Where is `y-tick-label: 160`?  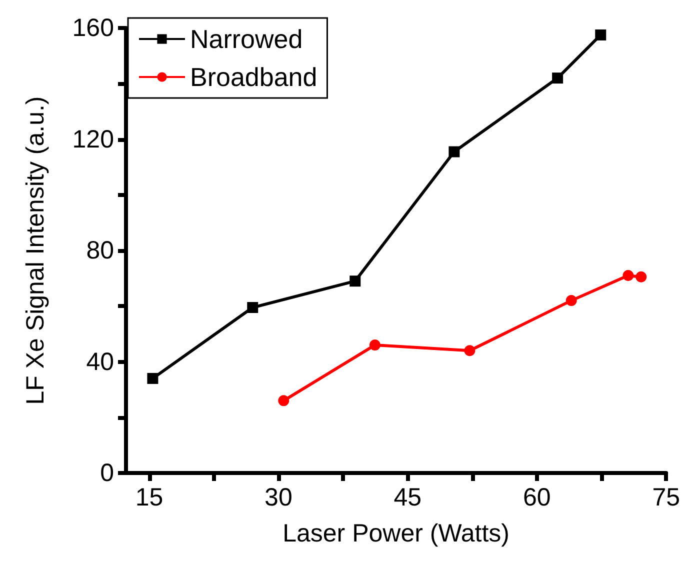
y-tick-label: 160 is located at coordinates (93, 28).